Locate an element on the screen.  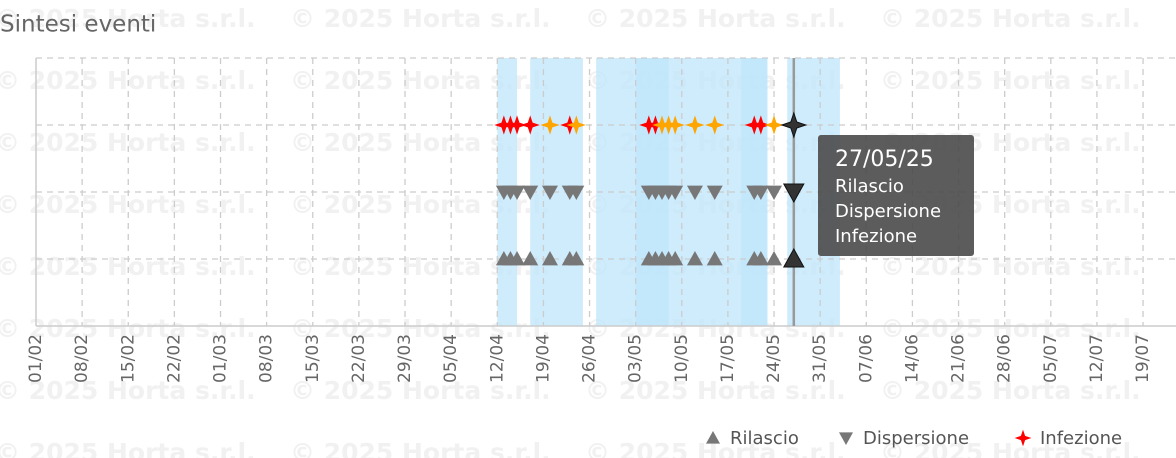
tooltip-title: 27/05/25 is located at coordinates (884, 159).